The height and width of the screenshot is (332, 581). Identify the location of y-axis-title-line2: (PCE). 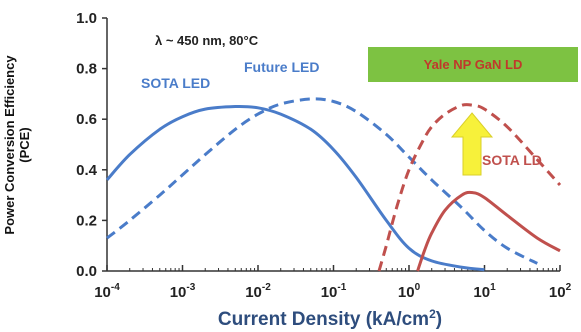
(24, 145).